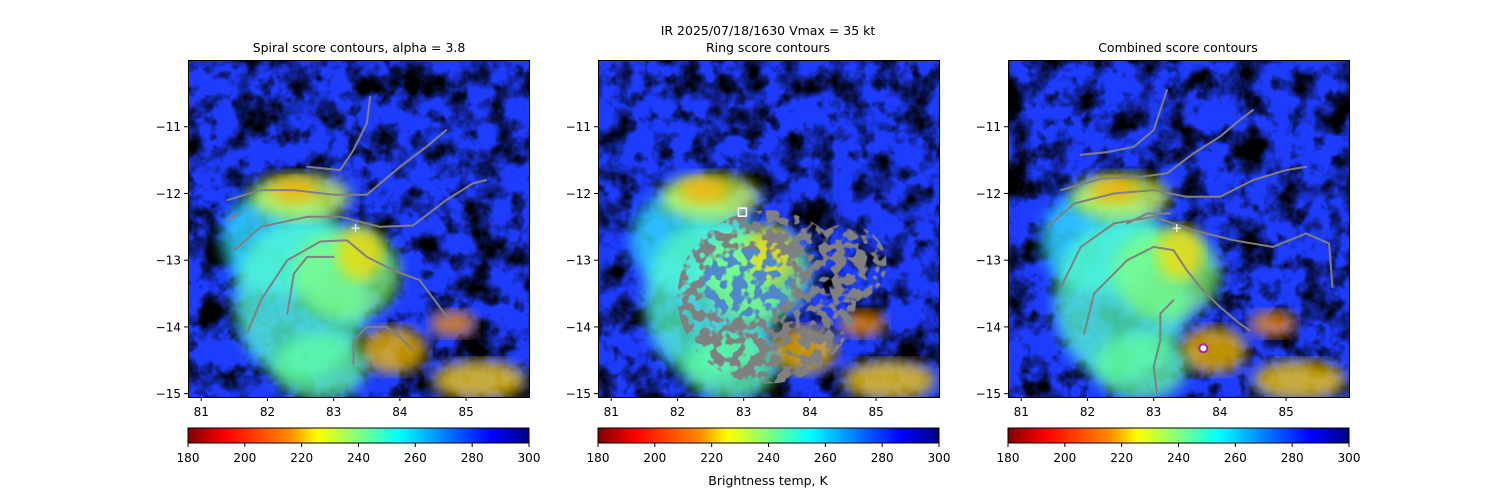  I want to click on yaxis-combined: −11 −12 −13 −14 −15, so click(992, 260).